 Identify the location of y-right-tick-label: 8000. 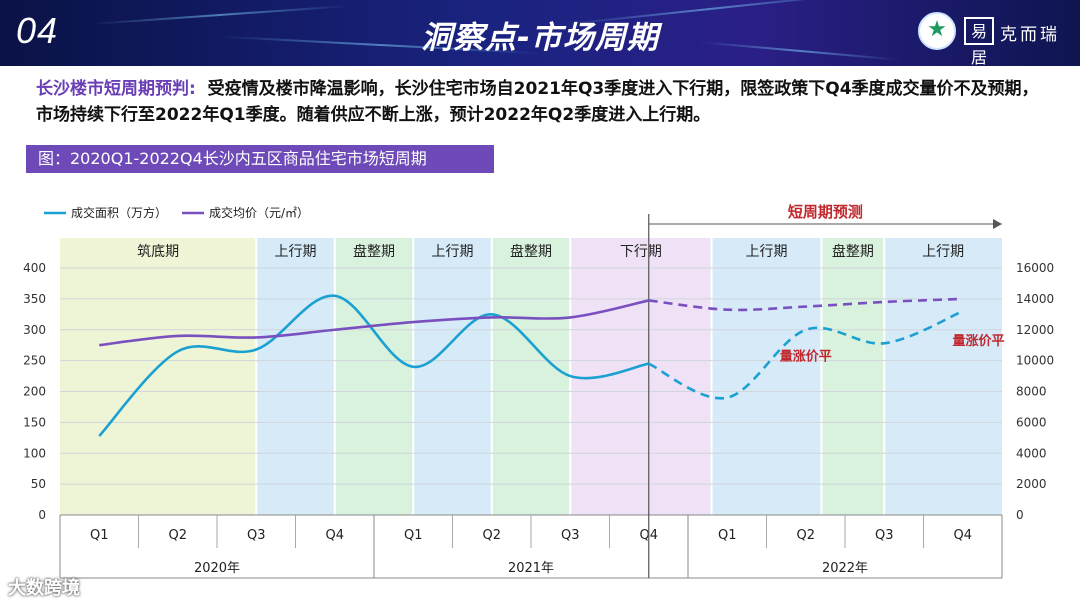
(1031, 392).